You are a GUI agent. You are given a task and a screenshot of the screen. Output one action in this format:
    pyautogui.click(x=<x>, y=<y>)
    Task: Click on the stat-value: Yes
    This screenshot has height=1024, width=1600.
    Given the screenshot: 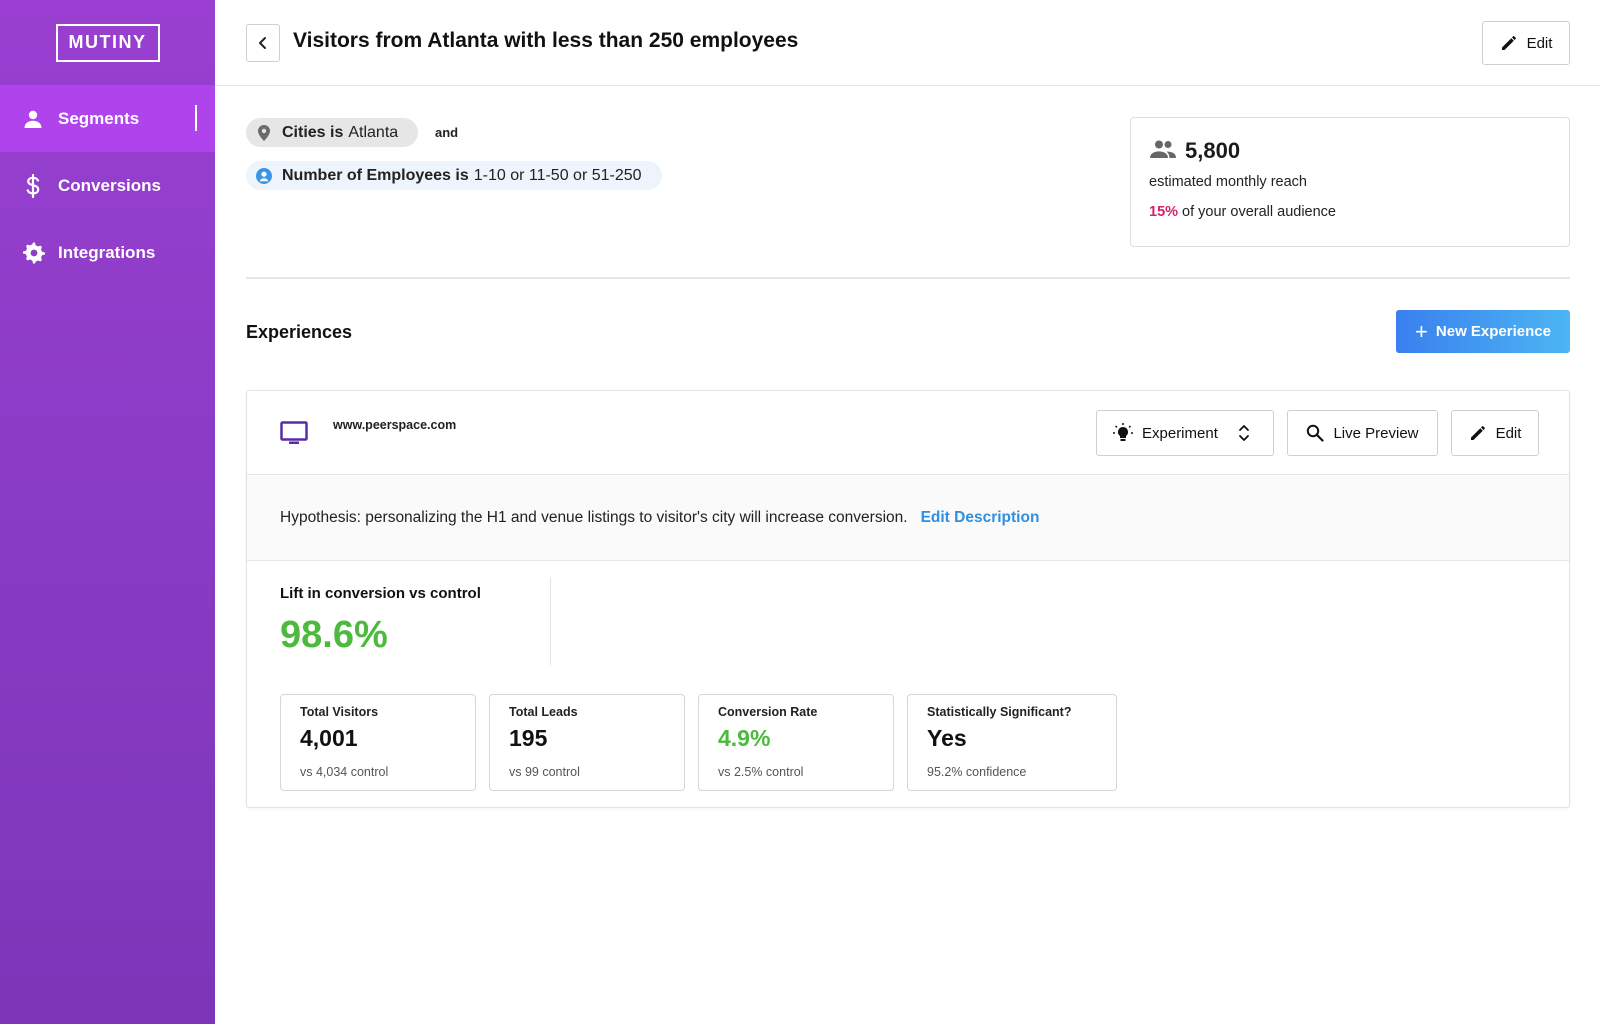 What is the action you would take?
    pyautogui.click(x=947, y=738)
    